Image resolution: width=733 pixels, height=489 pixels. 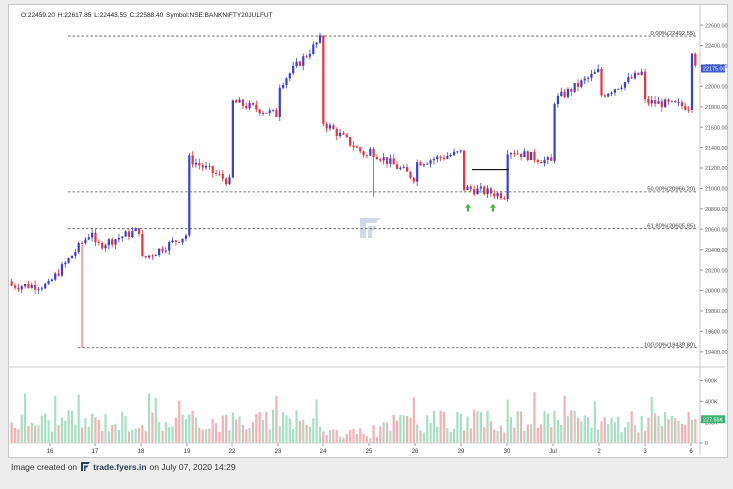 What do you see at coordinates (716, 128) in the screenshot?
I see `price-tick-label: 21600.00` at bounding box center [716, 128].